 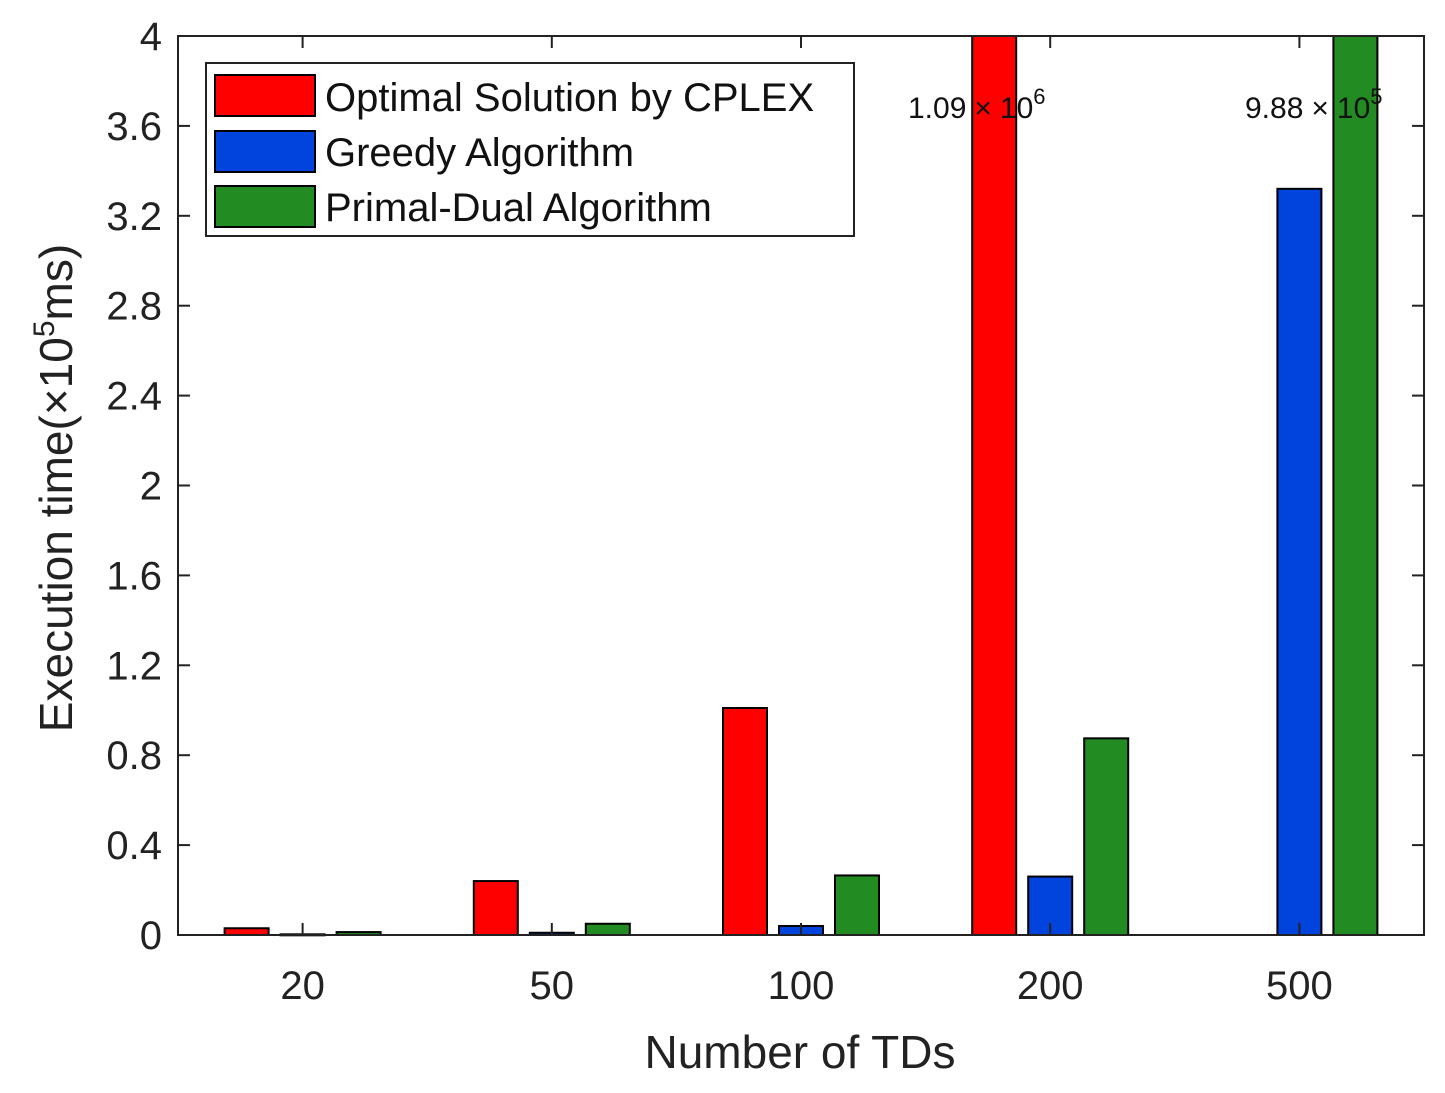 I want to click on x-axis-title: Number of TDs, so click(x=799, y=1052).